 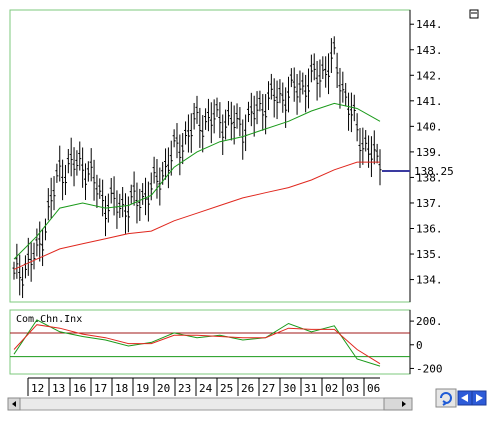 I want to click on date-tick-label: 25, so click(x=226, y=388).